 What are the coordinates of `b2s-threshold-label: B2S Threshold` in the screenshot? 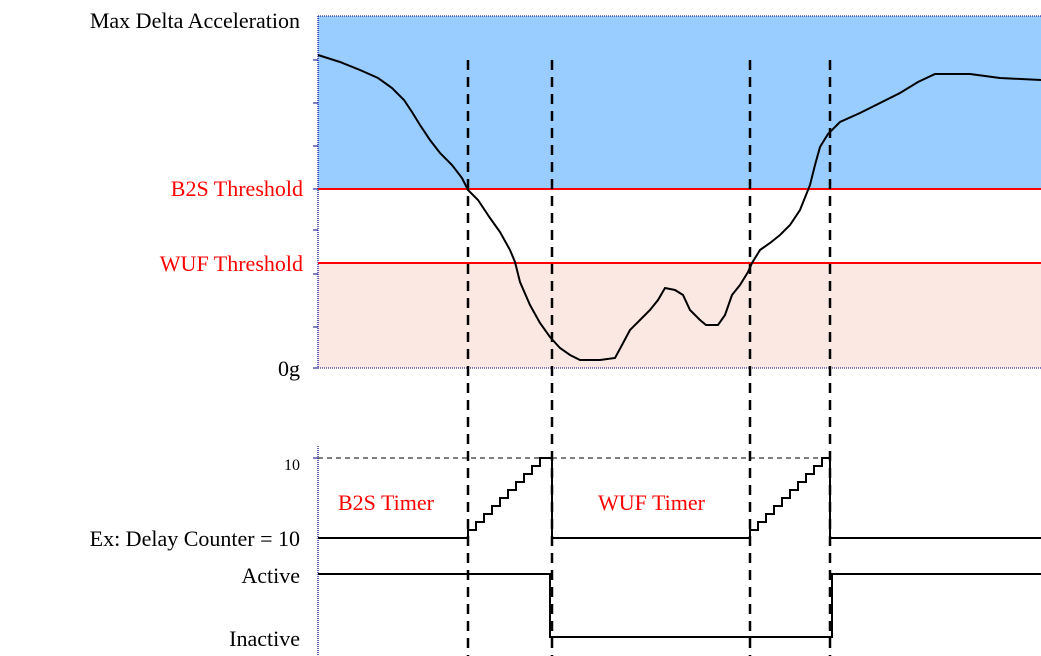 It's located at (237, 188).